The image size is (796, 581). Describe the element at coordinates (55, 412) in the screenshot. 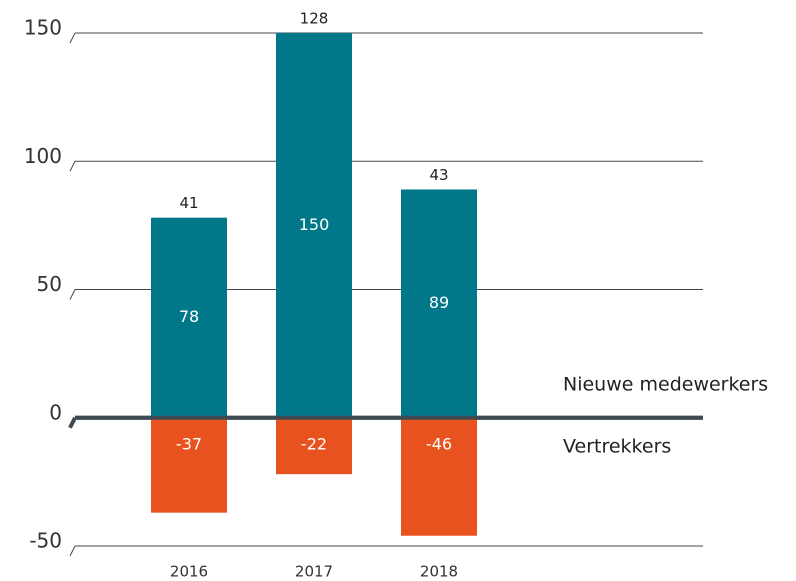

I see `y-tick-label: 0` at that location.